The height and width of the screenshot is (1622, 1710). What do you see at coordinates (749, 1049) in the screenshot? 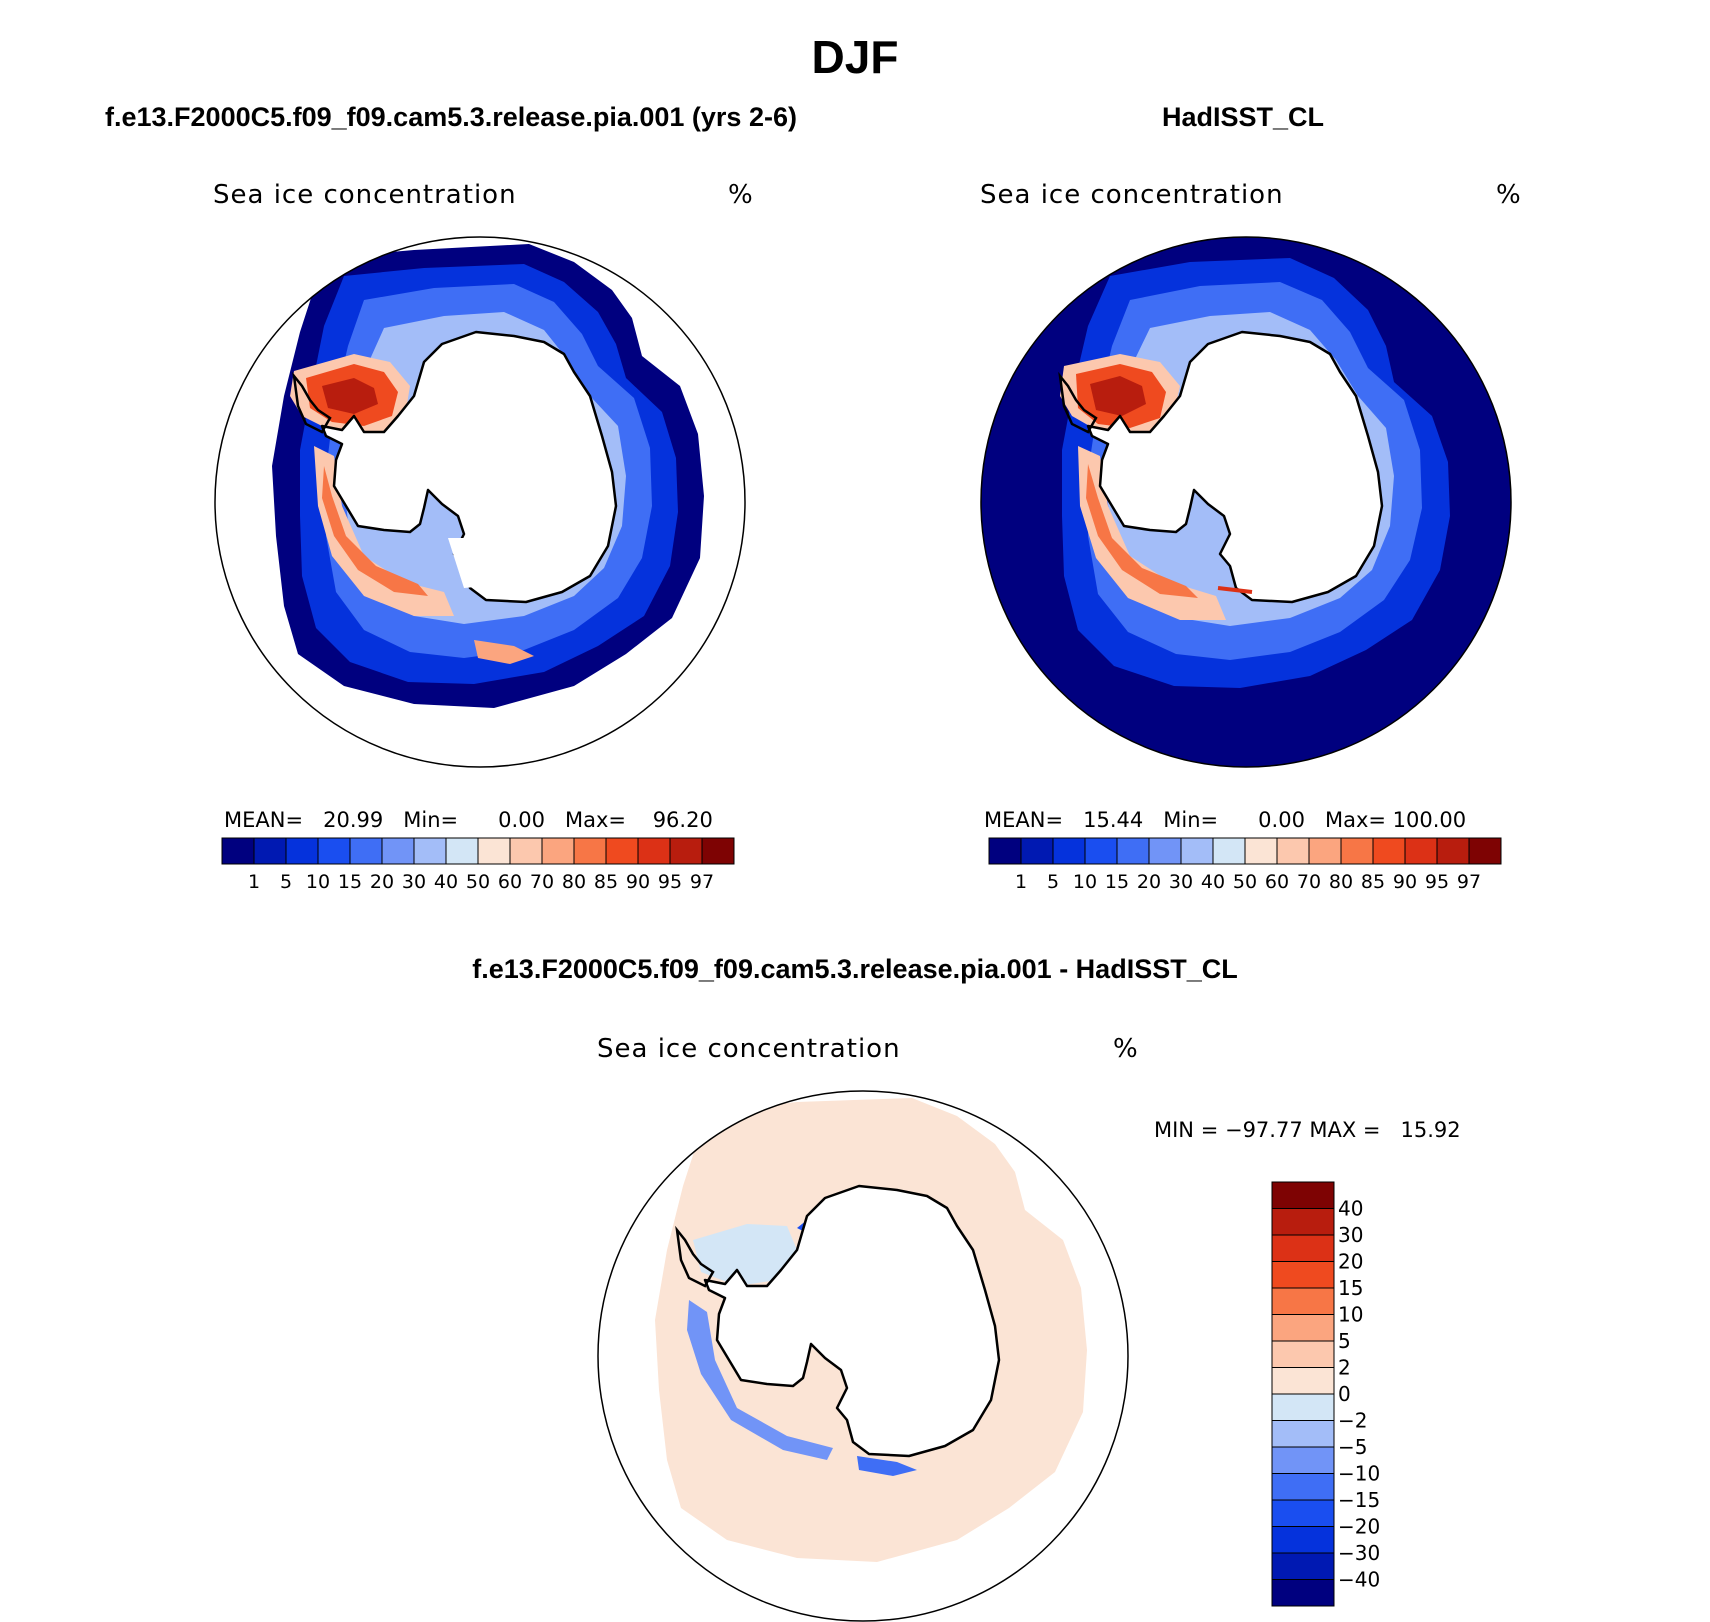
I see `diff-variable-label: Sea ice concentration` at bounding box center [749, 1049].